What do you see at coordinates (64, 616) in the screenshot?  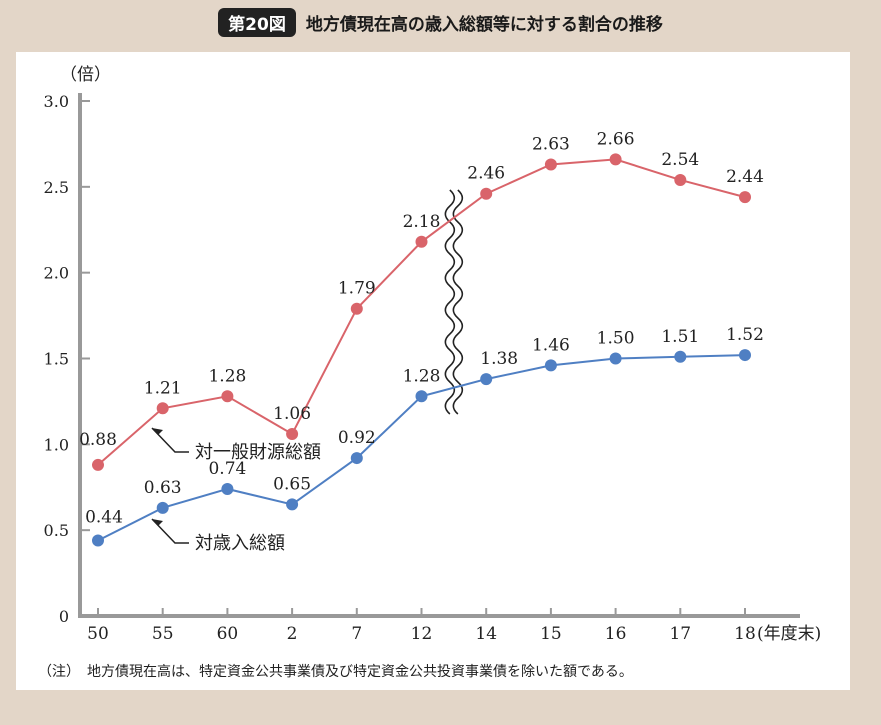 I see `y-tick-label: 0` at bounding box center [64, 616].